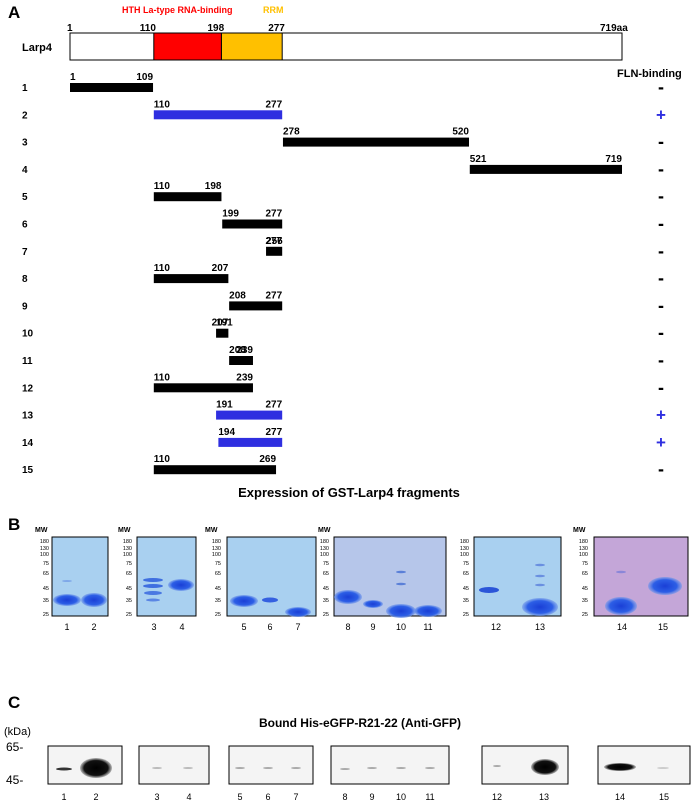  What do you see at coordinates (37, 48) in the screenshot?
I see `protein-name: Larp4` at bounding box center [37, 48].